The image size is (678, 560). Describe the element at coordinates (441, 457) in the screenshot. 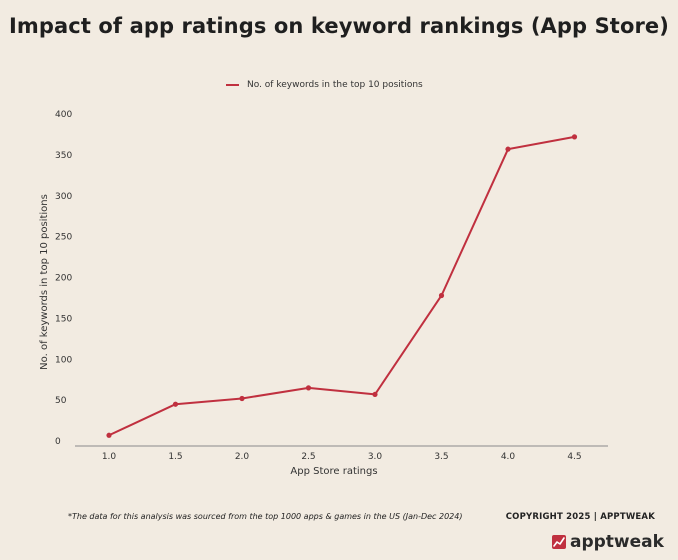

I see `x-tick-label: 3.5` at that location.